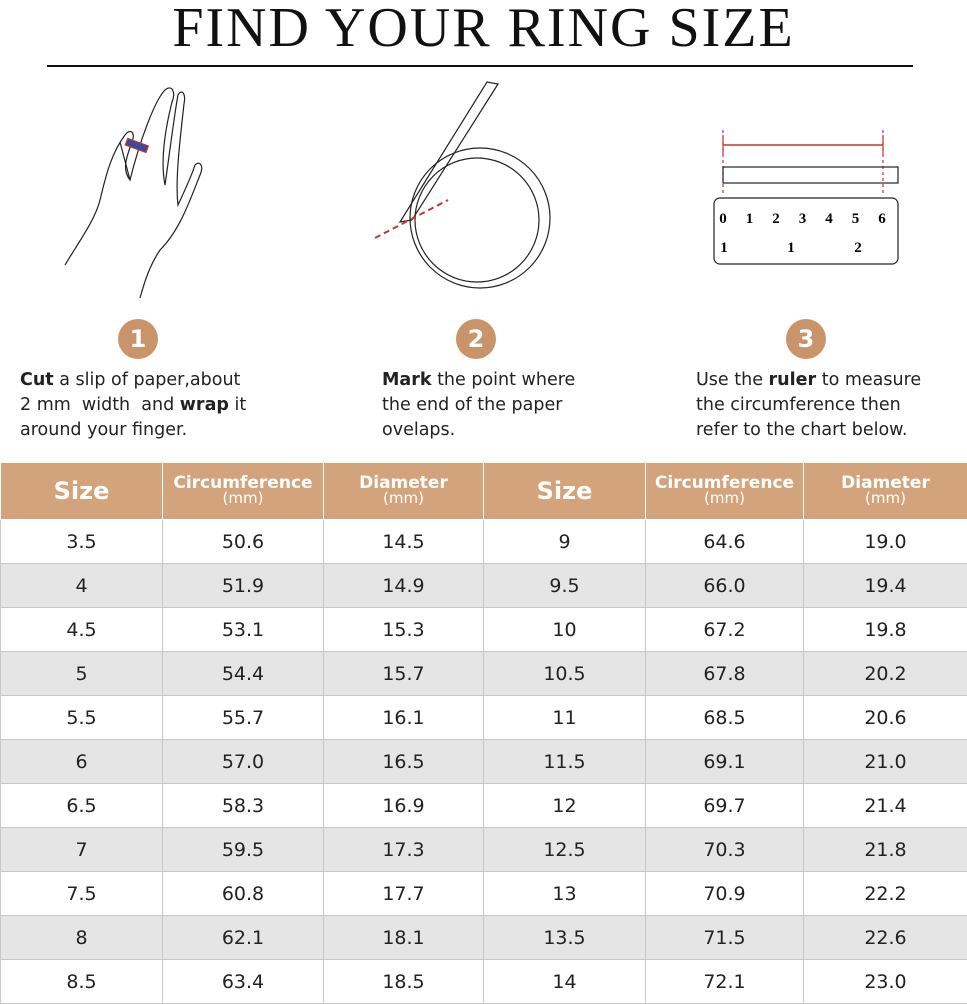 The image size is (967, 1004). I want to click on table-cell: 11.5, so click(565, 762).